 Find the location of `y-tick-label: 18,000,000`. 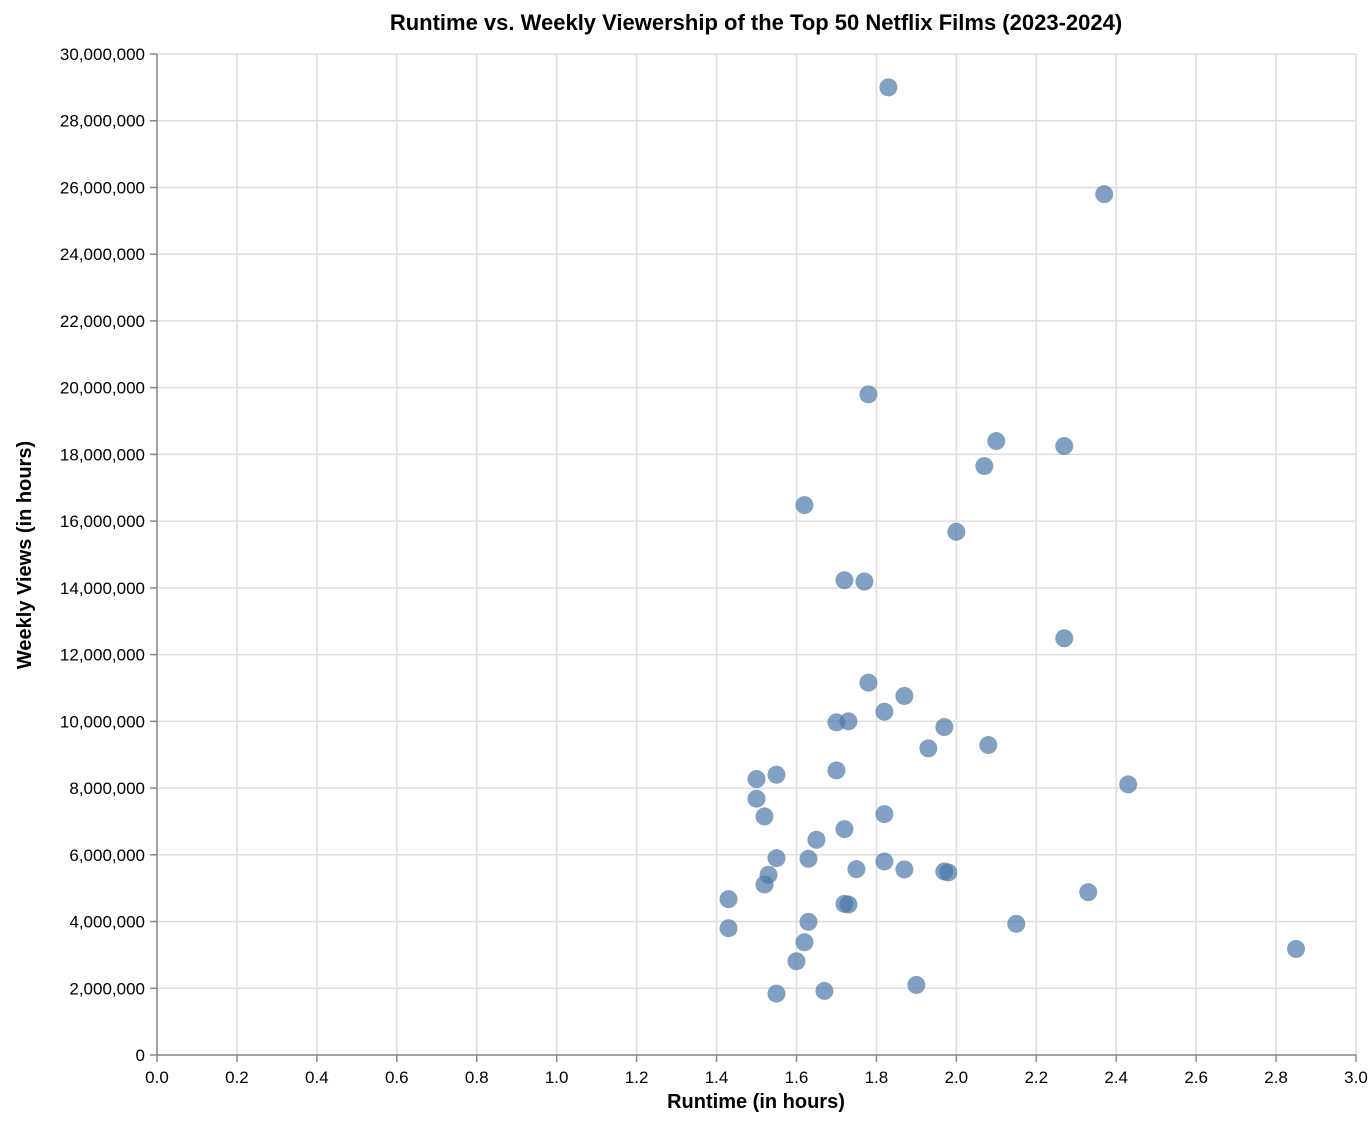

y-tick-label: 18,000,000 is located at coordinates (102, 454).